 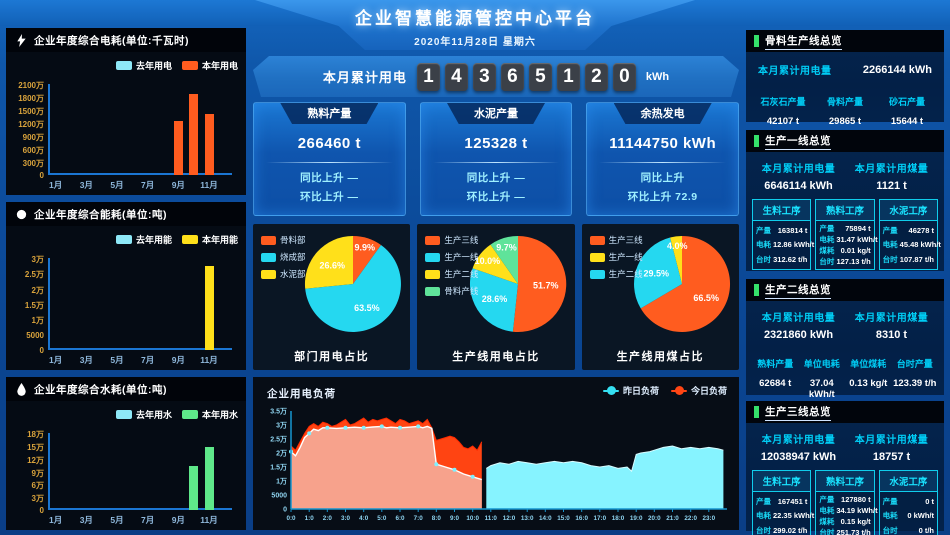 I want to click on legend-item: 骨料产线, so click(x=451, y=291).